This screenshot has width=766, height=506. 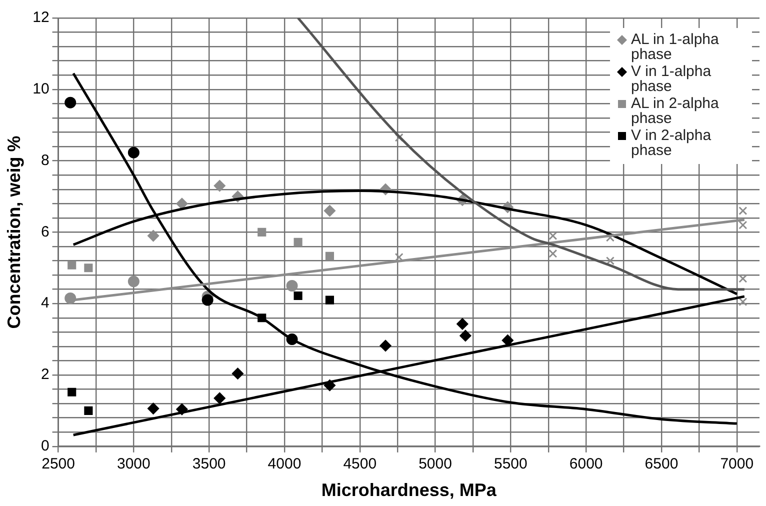 What do you see at coordinates (45, 303) in the screenshot?
I see `y-tick-label: 4` at bounding box center [45, 303].